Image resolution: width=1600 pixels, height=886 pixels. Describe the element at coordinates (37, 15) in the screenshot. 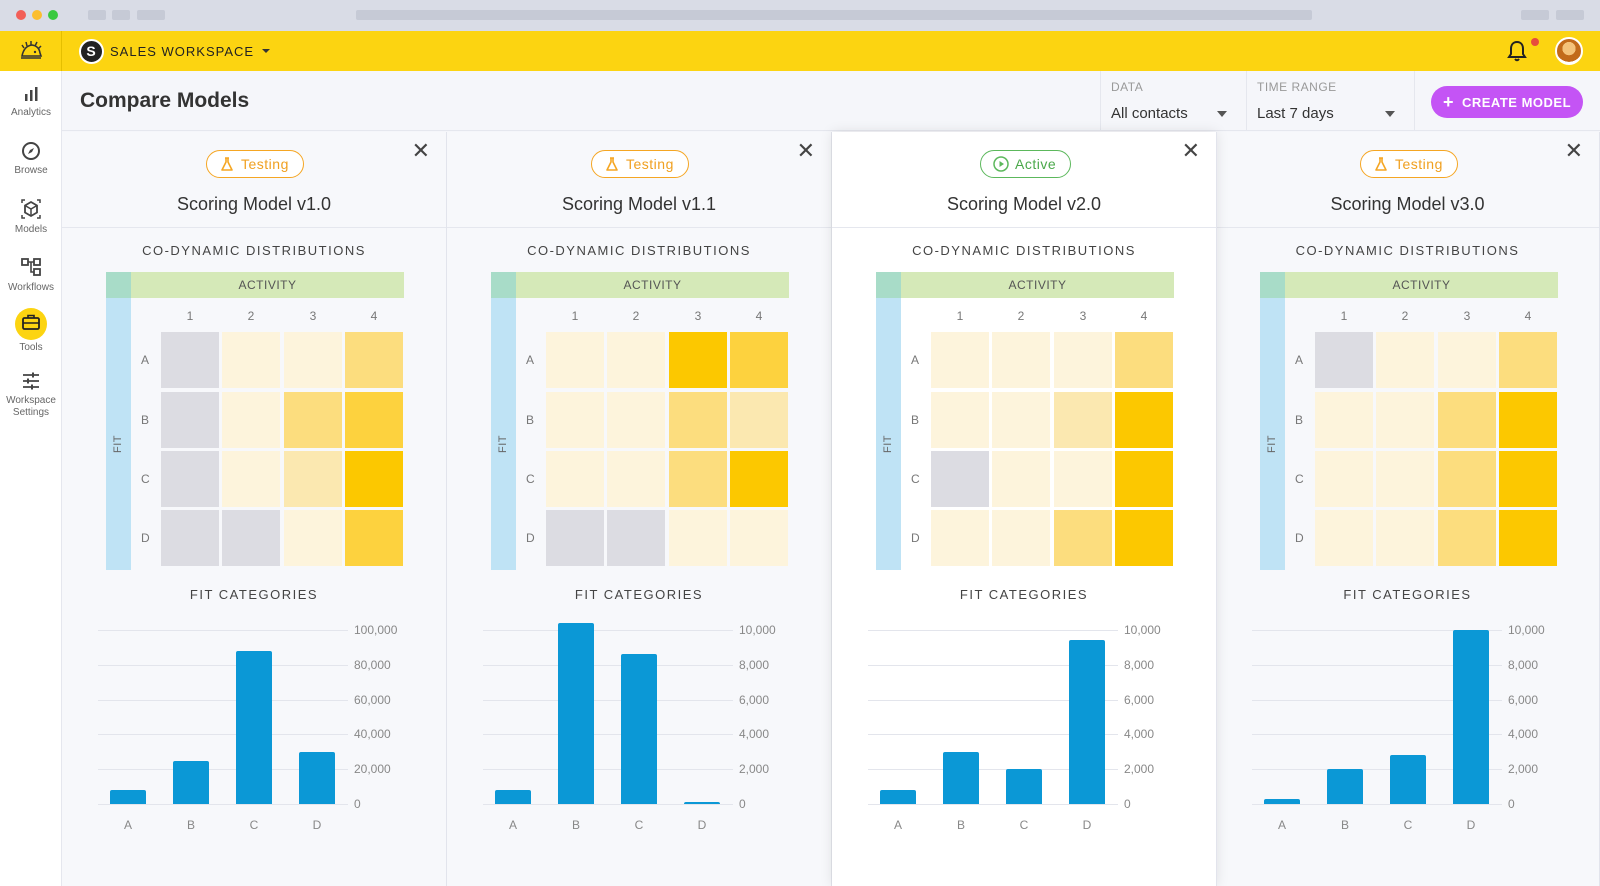

I see `minimize-window-dot` at that location.